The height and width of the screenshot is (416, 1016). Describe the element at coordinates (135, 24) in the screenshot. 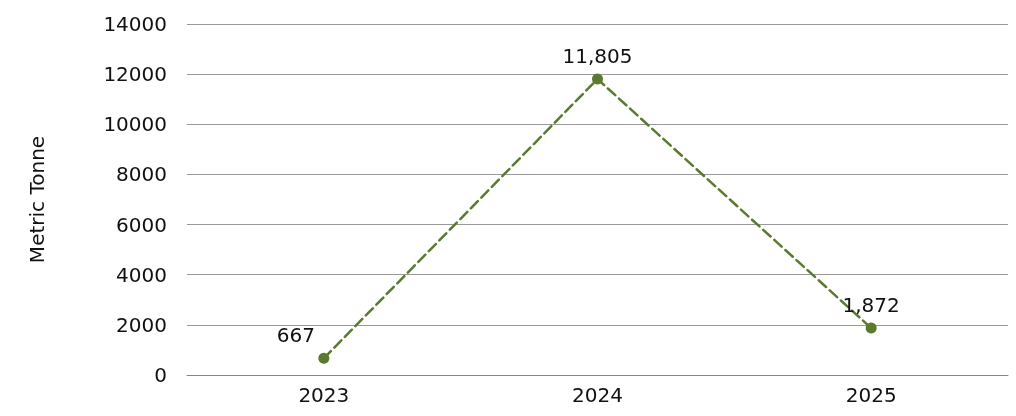

I see `y-tick-label: 14000` at that location.